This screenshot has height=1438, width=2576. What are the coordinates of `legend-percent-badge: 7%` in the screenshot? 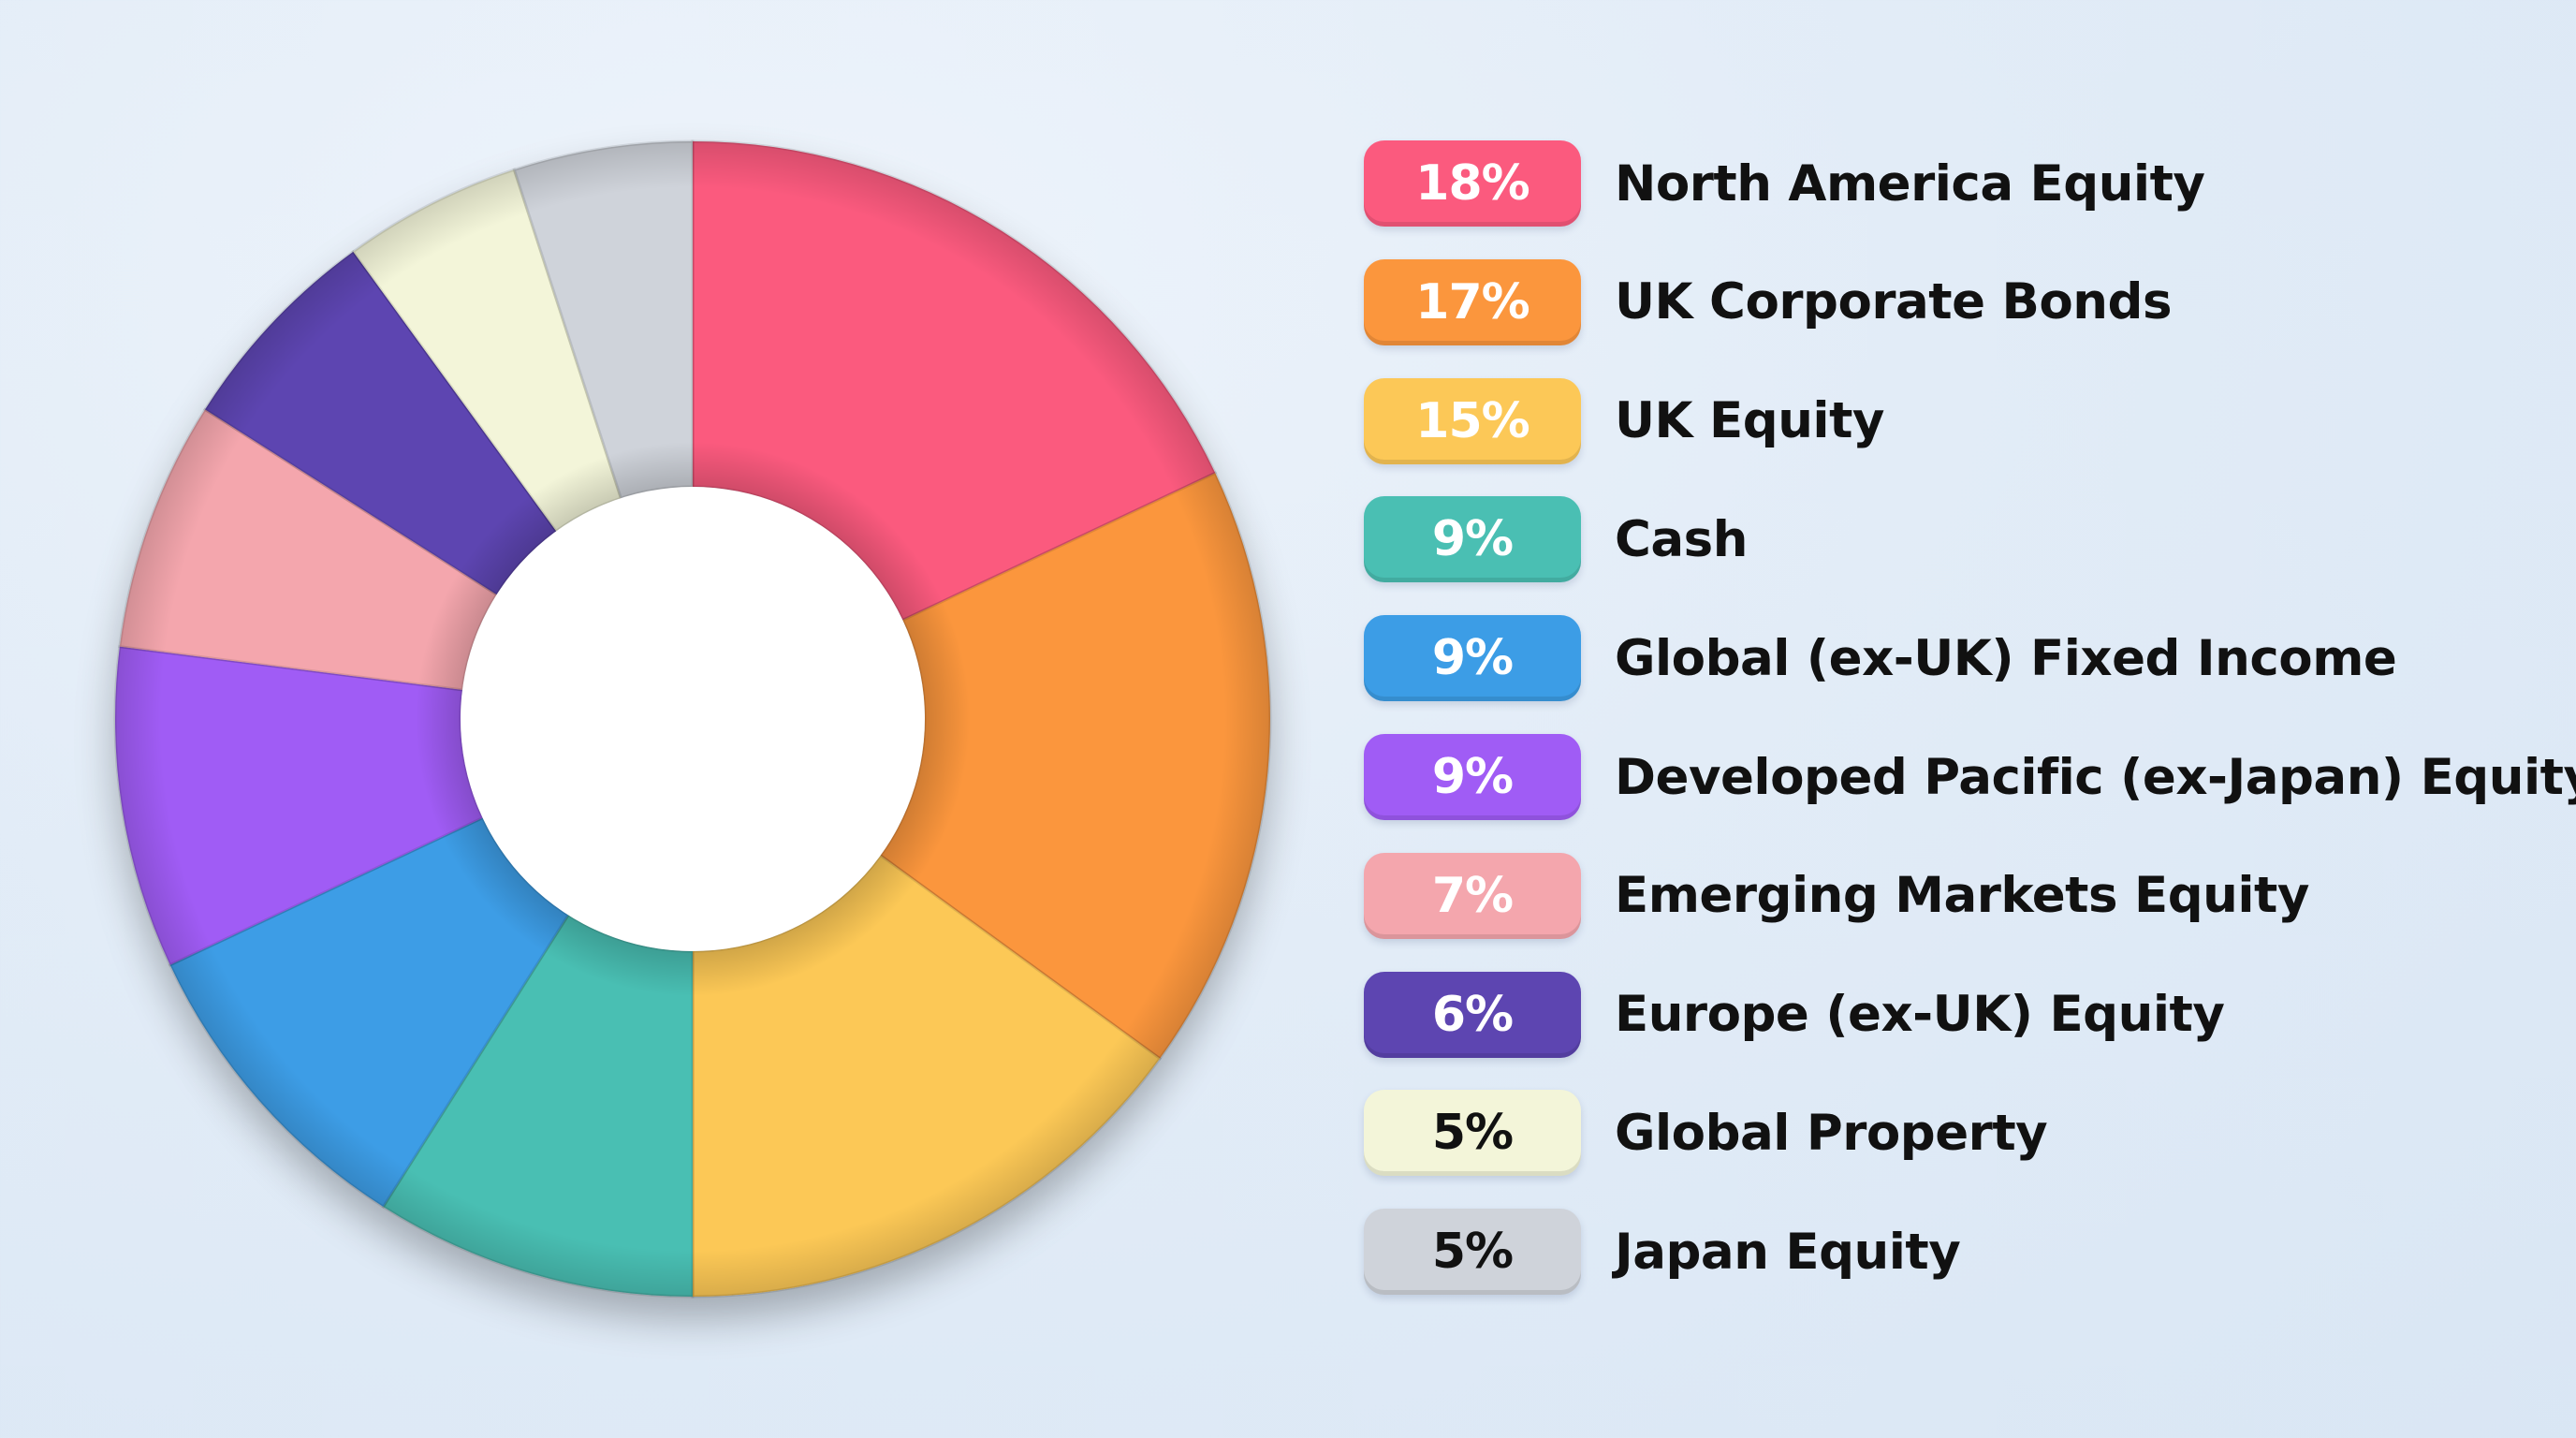 It's located at (1472, 895).